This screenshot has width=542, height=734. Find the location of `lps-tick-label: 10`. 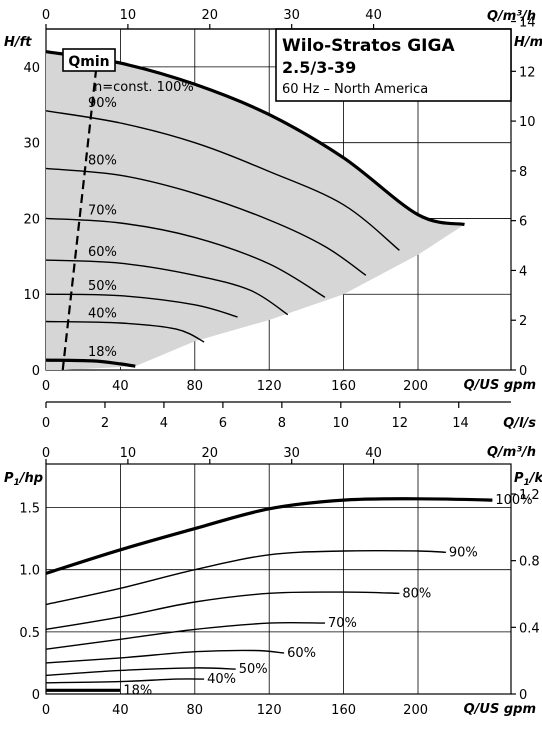

lps-tick-label: 10 is located at coordinates (341, 423).